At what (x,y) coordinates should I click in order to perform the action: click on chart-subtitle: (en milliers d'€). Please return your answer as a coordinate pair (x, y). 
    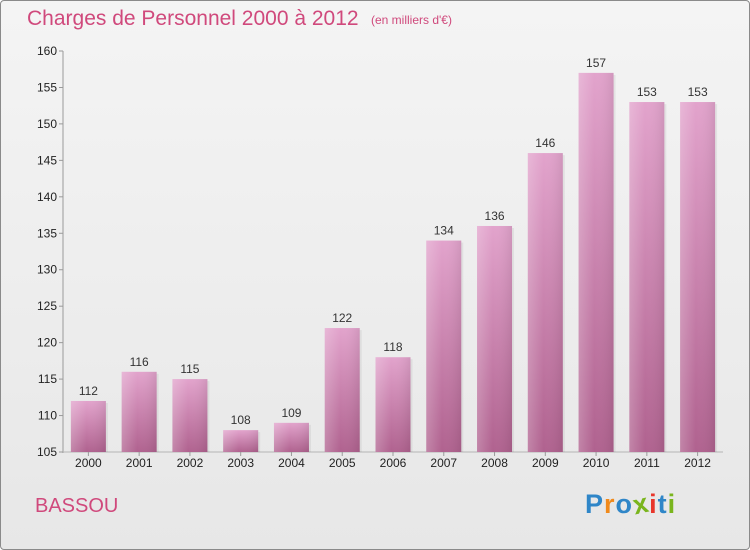
    Looking at the image, I should click on (411, 20).